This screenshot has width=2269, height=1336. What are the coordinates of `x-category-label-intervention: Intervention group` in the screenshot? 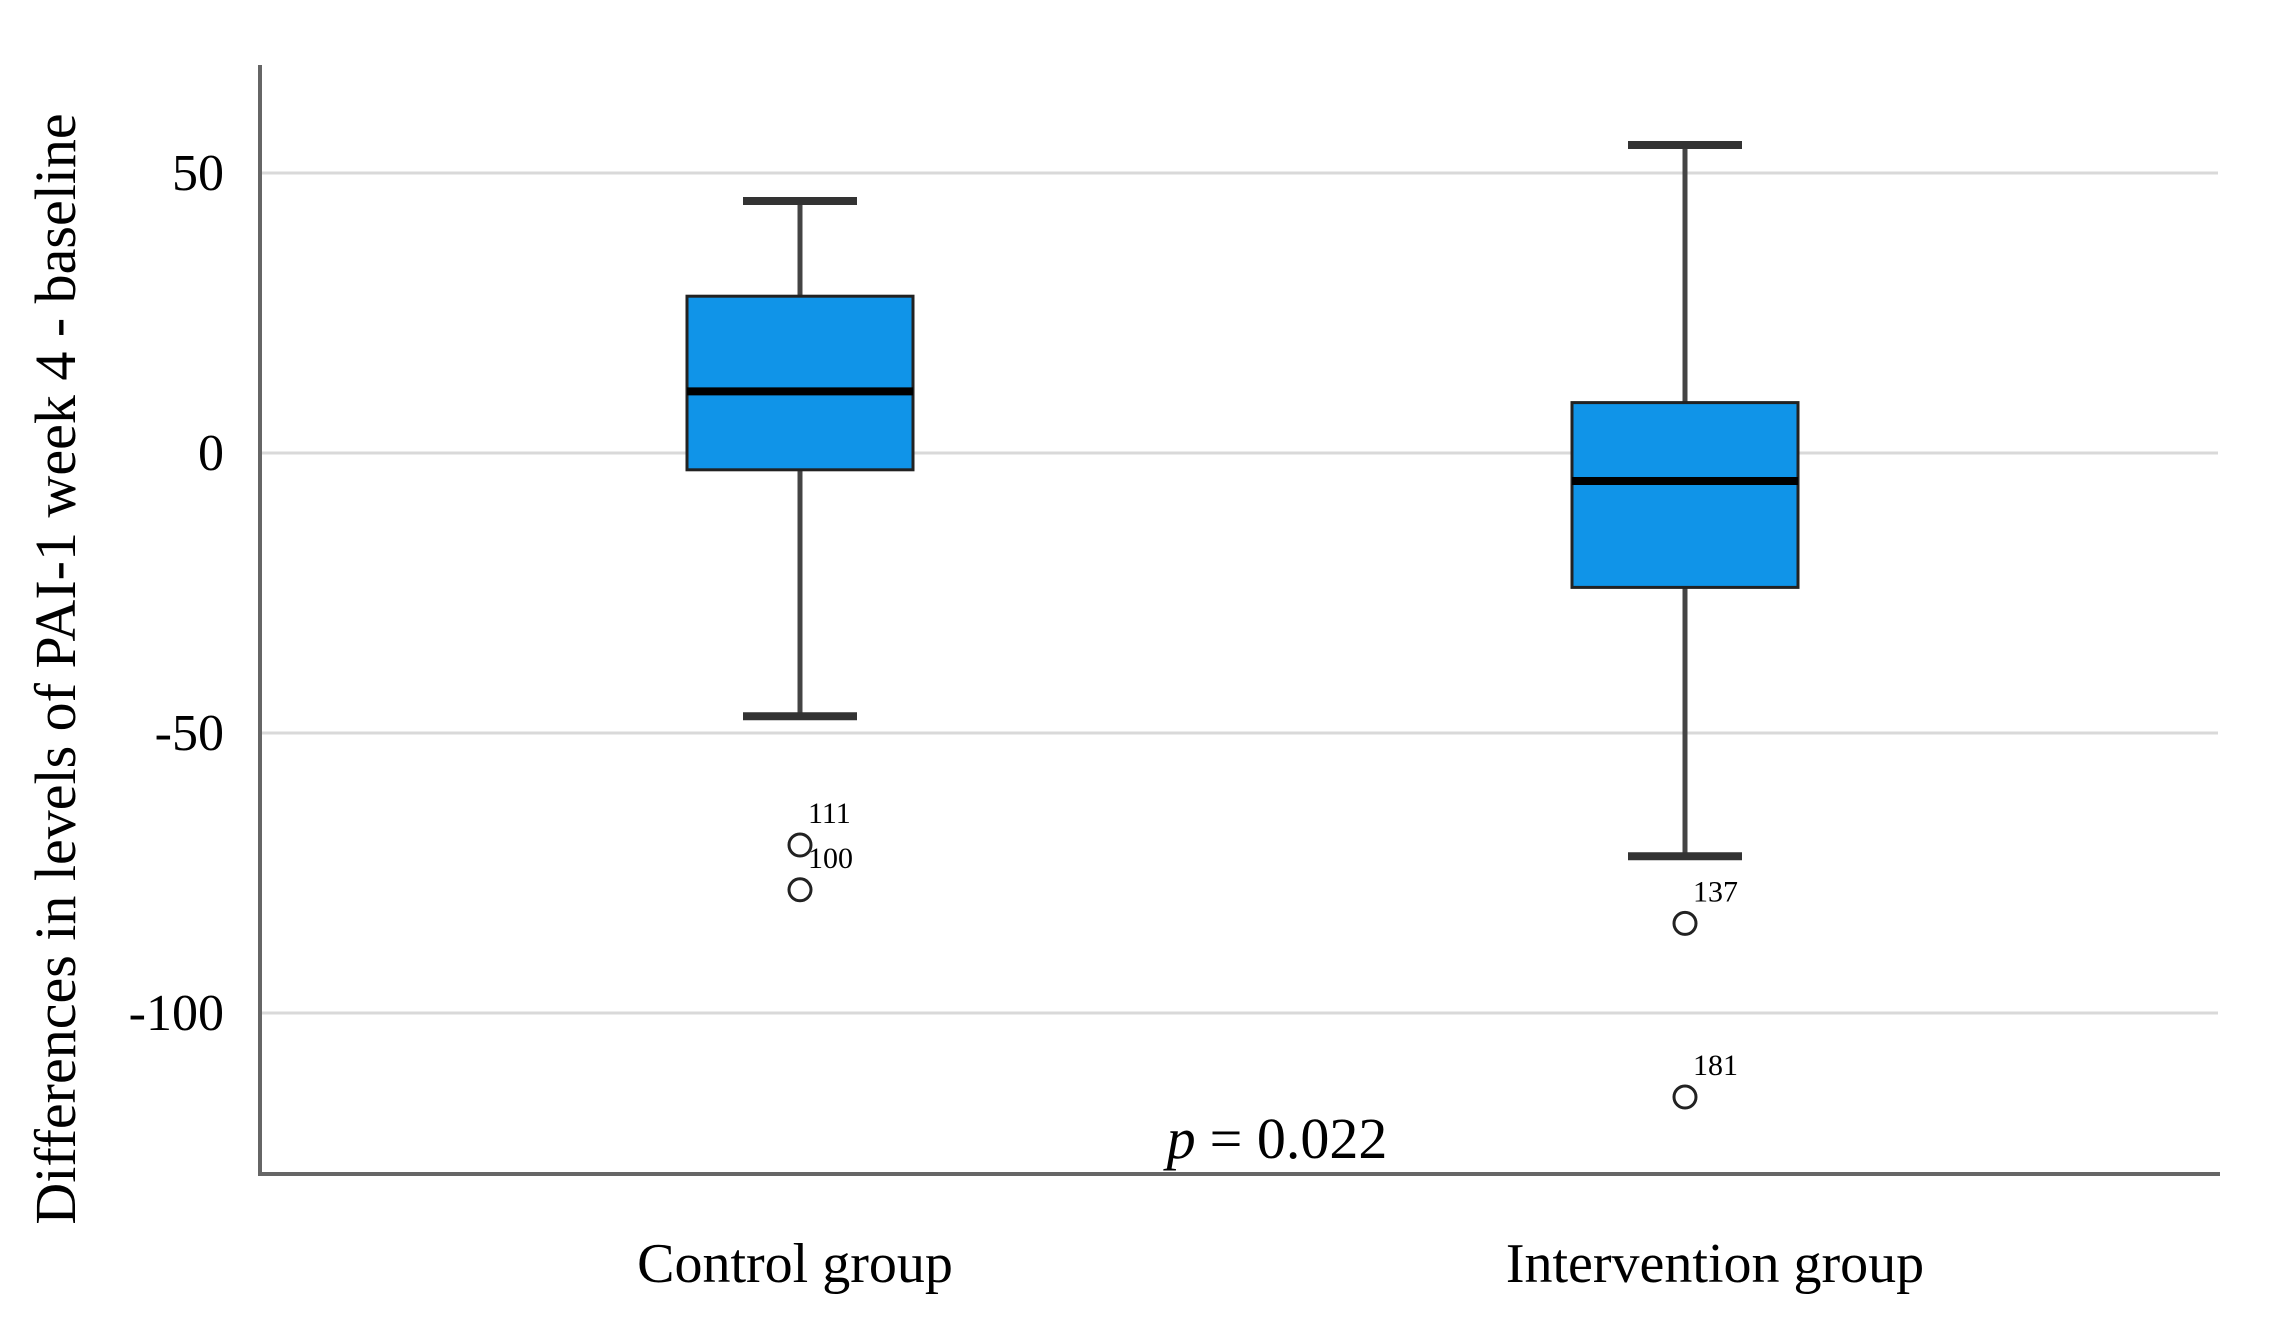 It's located at (1715, 1264).